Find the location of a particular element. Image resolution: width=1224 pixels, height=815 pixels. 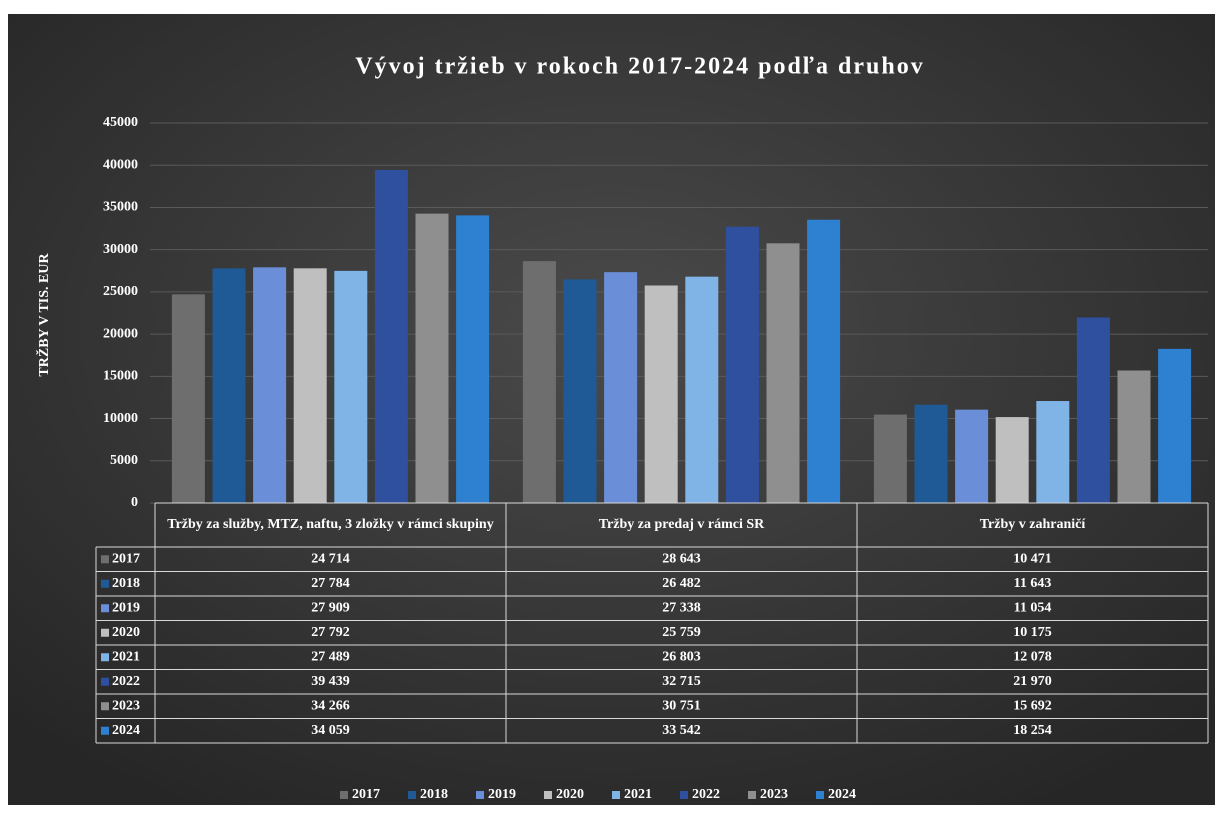

table-header: Tržby za predaj v rámci SR is located at coordinates (682, 524).